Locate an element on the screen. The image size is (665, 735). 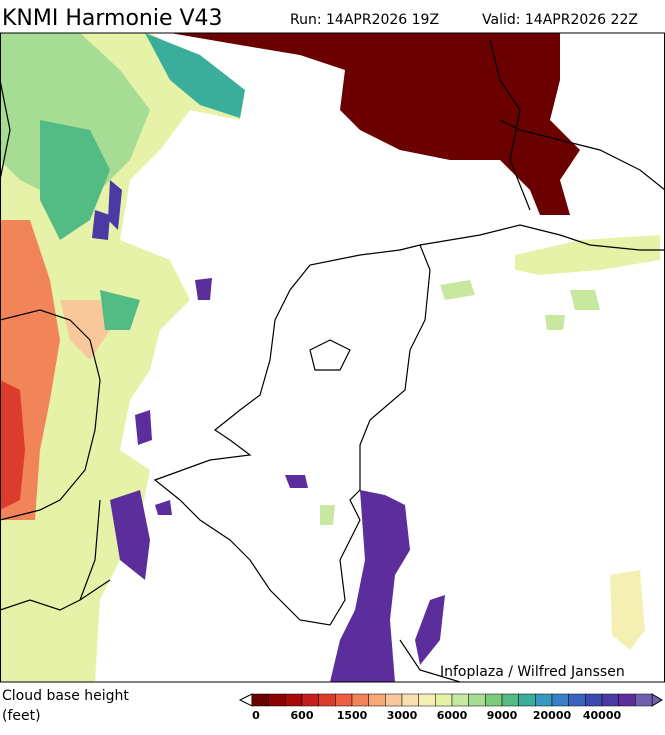
colorbar-label: 0 is located at coordinates (256, 715).